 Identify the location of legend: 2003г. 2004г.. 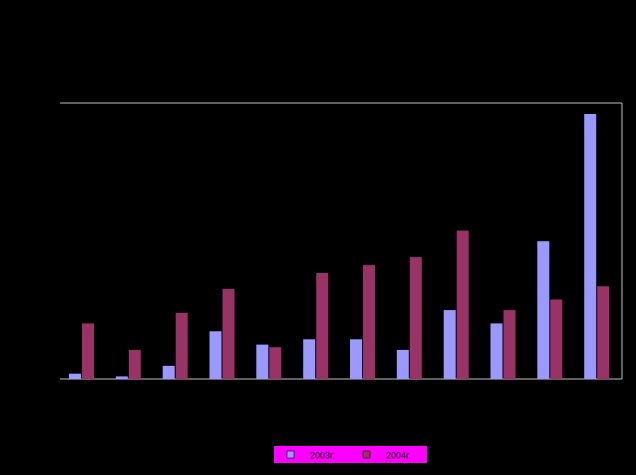
(350, 454).